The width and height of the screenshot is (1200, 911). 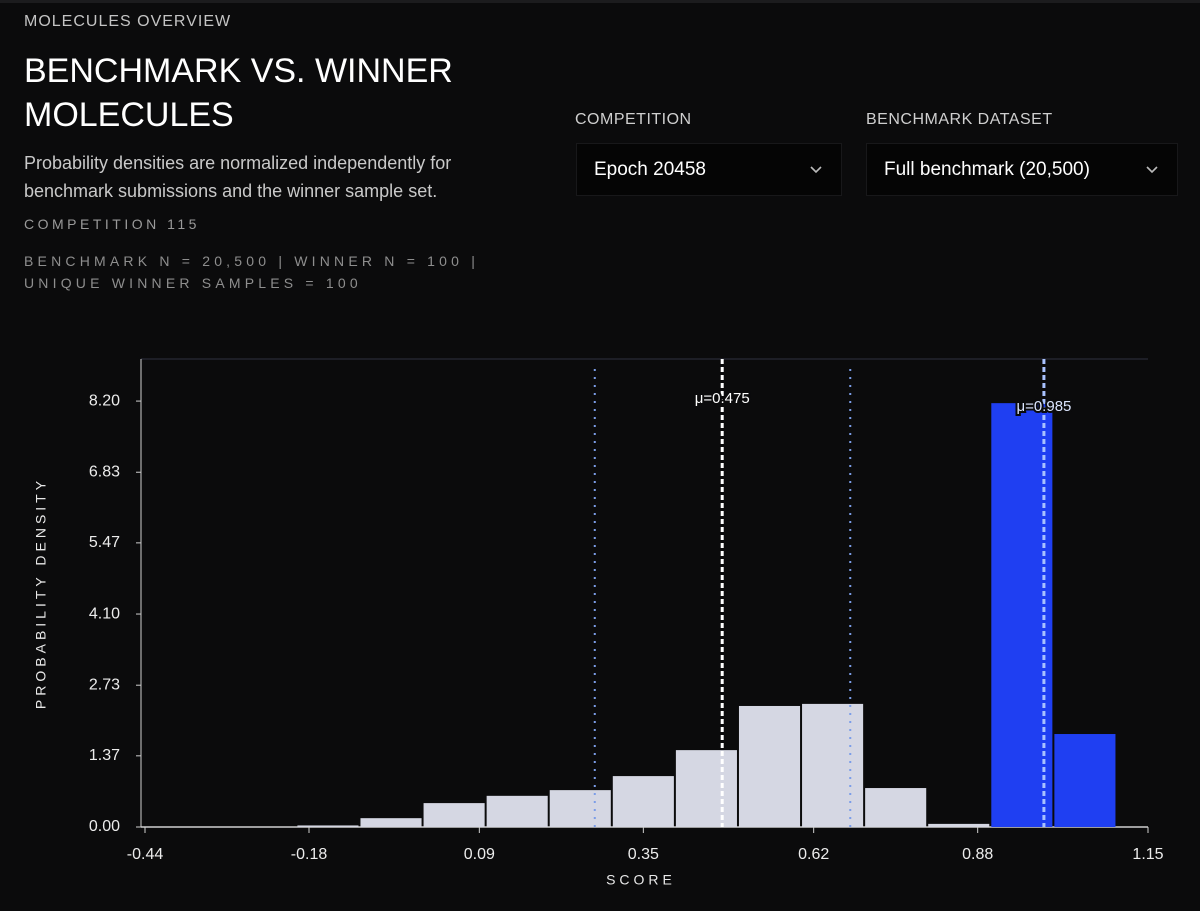 What do you see at coordinates (643, 854) in the screenshot?
I see `x-tick-label: 0.35` at bounding box center [643, 854].